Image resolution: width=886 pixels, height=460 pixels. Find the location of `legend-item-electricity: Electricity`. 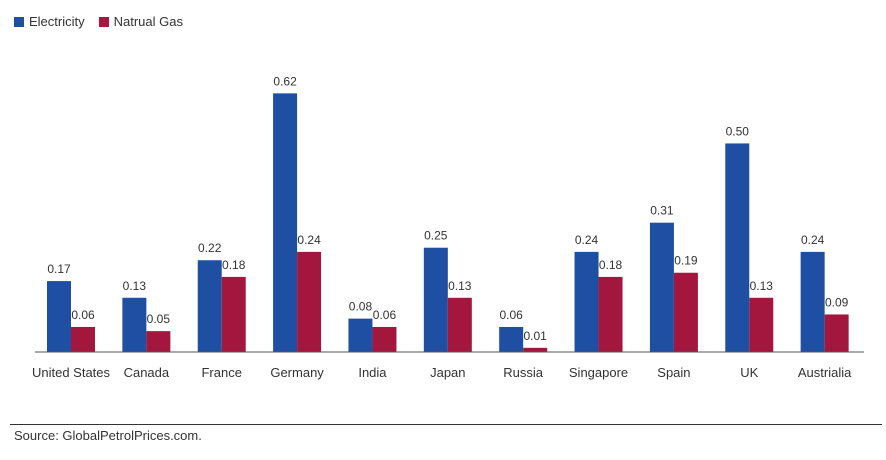

legend-item-electricity: Electricity is located at coordinates (49, 21).